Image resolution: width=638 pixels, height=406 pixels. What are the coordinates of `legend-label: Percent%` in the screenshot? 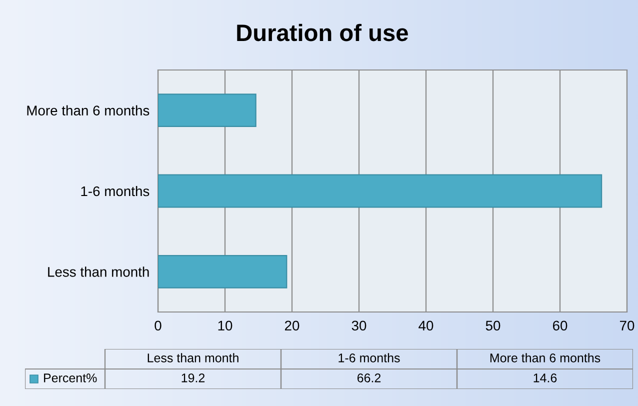 It's located at (70, 378).